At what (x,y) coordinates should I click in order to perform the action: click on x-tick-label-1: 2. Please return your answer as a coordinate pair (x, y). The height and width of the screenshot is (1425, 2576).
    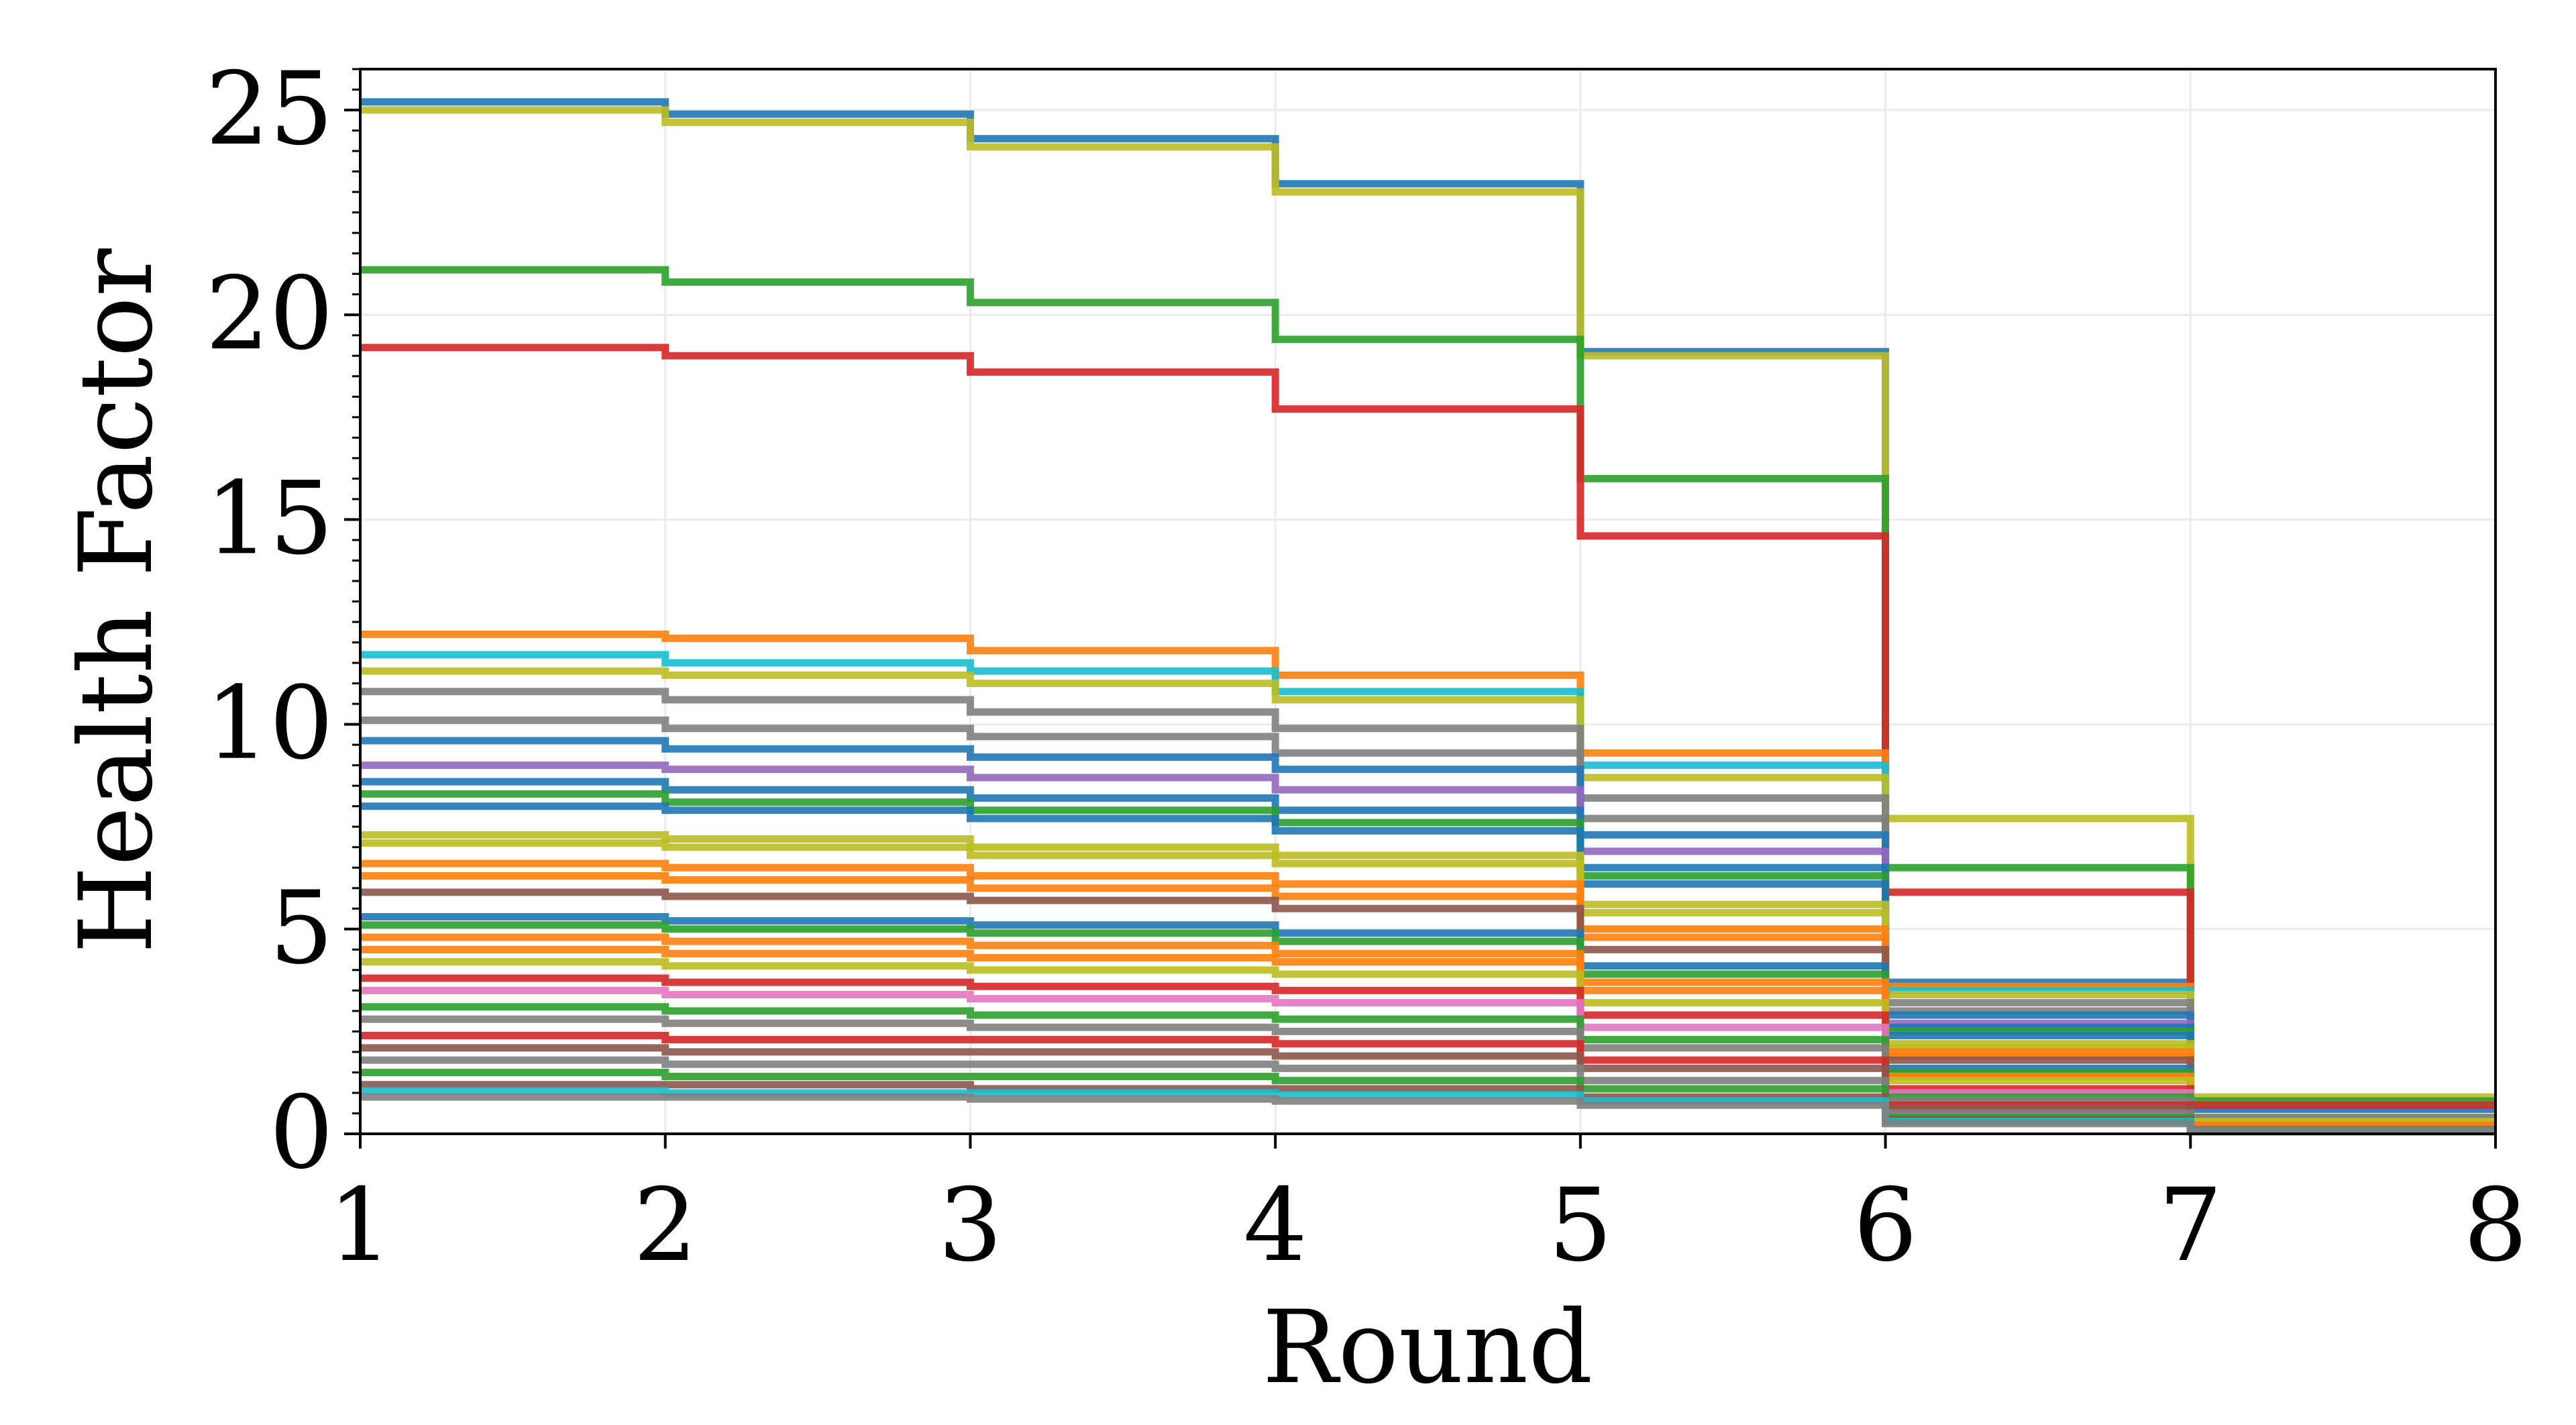
    Looking at the image, I should click on (665, 1225).